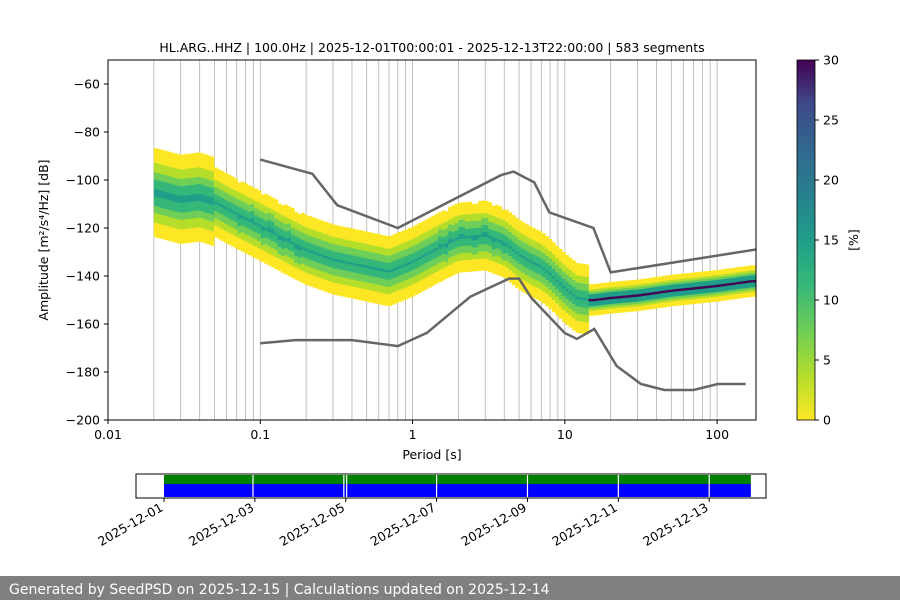 Image resolution: width=900 pixels, height=604 pixels. Describe the element at coordinates (831, 120) in the screenshot. I see `colorbar-tick-label: 25` at that location.